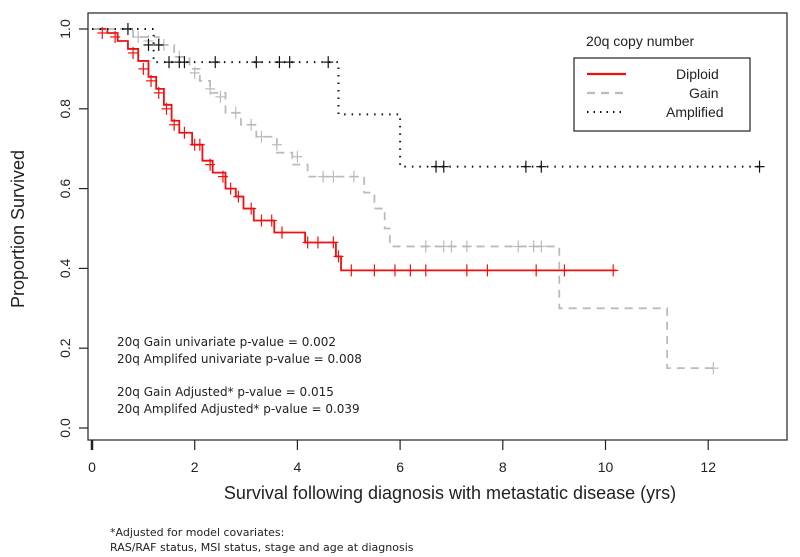 The width and height of the screenshot is (800, 557). I want to click on legend-label-amplified: Amplified, so click(695, 112).